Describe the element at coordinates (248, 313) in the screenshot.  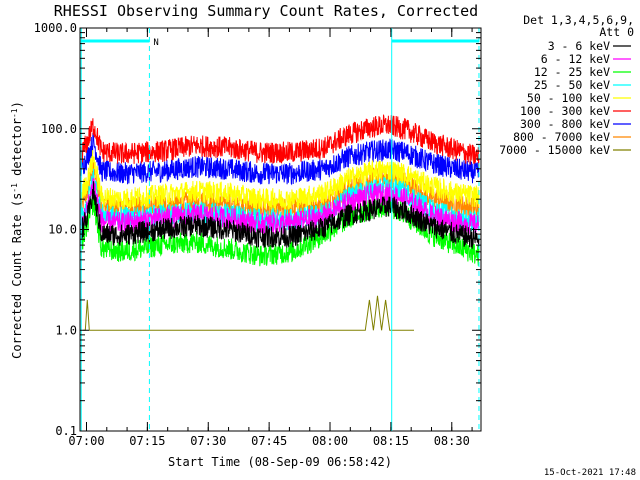
I see `series-line-7000-15000-kev` at that location.